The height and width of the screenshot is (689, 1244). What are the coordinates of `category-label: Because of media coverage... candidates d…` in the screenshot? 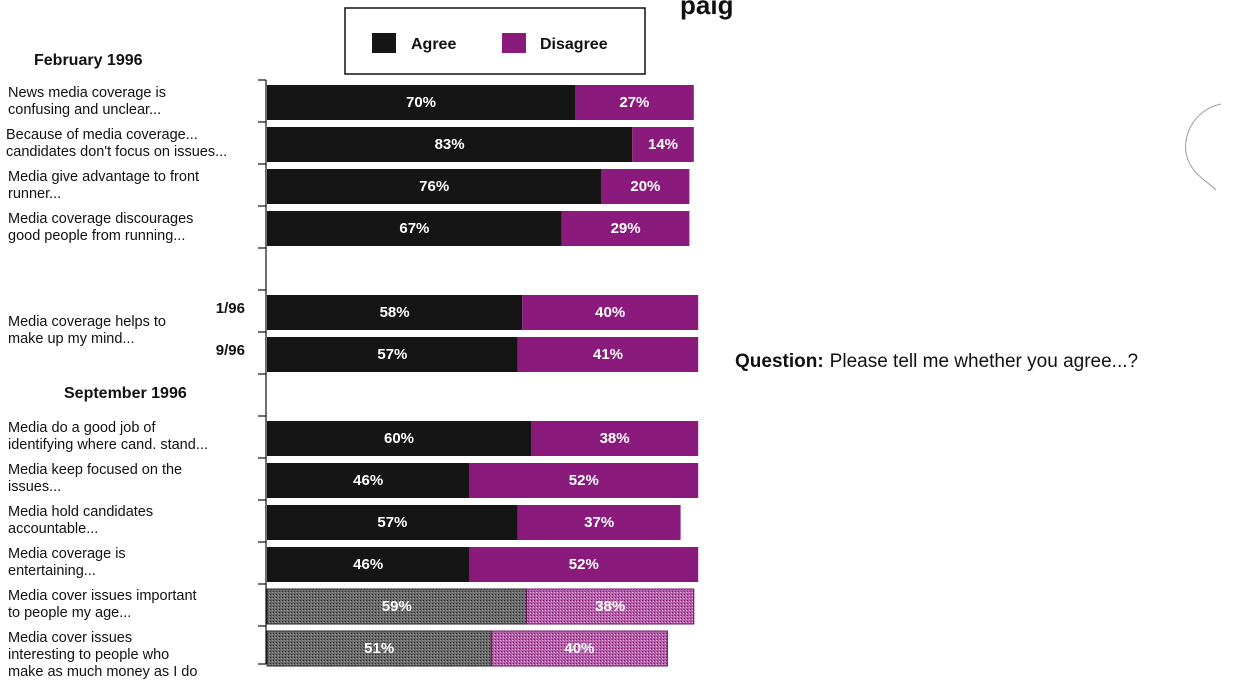 It's located at (116, 143).